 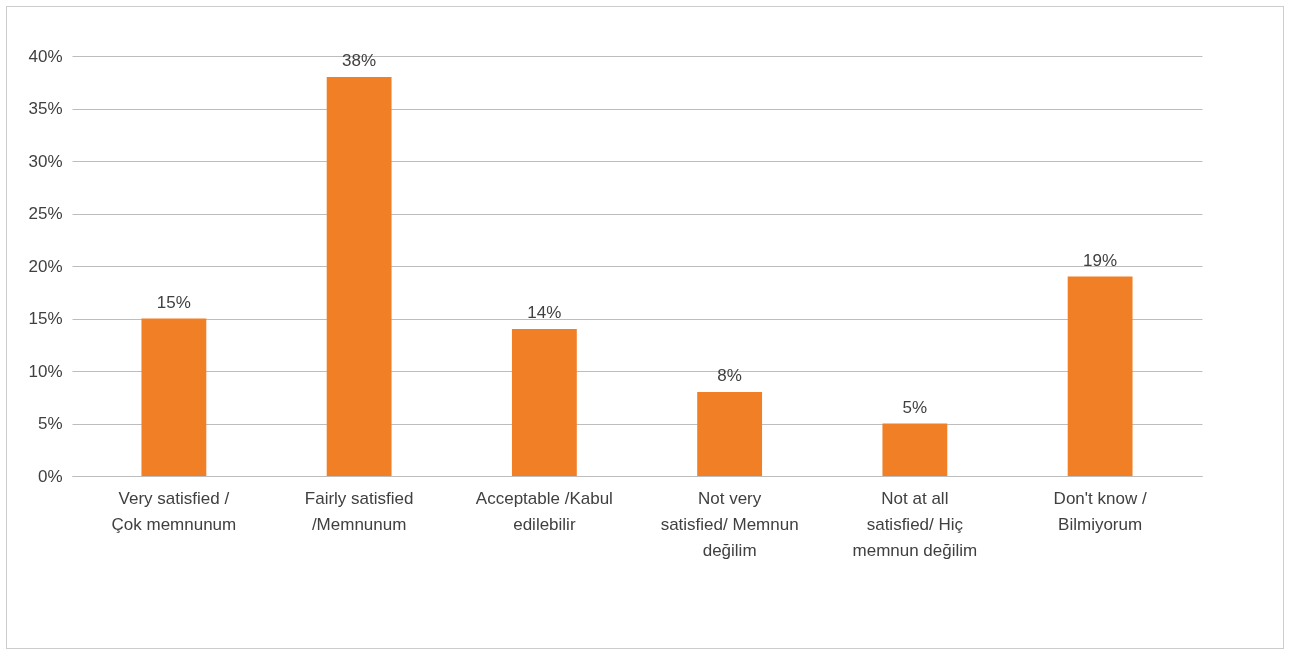 I want to click on y-tick-label: 20%, so click(x=45, y=266).